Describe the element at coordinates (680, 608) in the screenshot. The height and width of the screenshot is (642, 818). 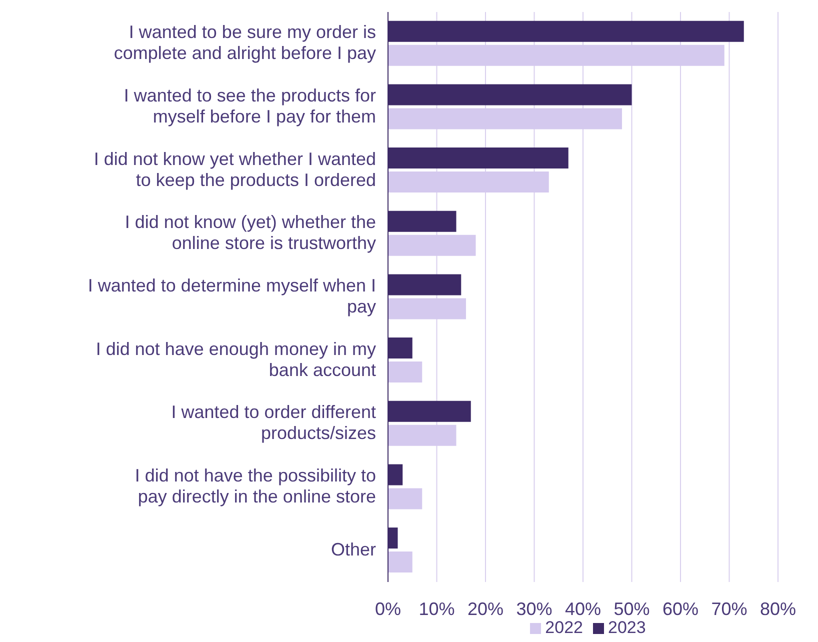
I see `x-tick-label: 60%` at that location.